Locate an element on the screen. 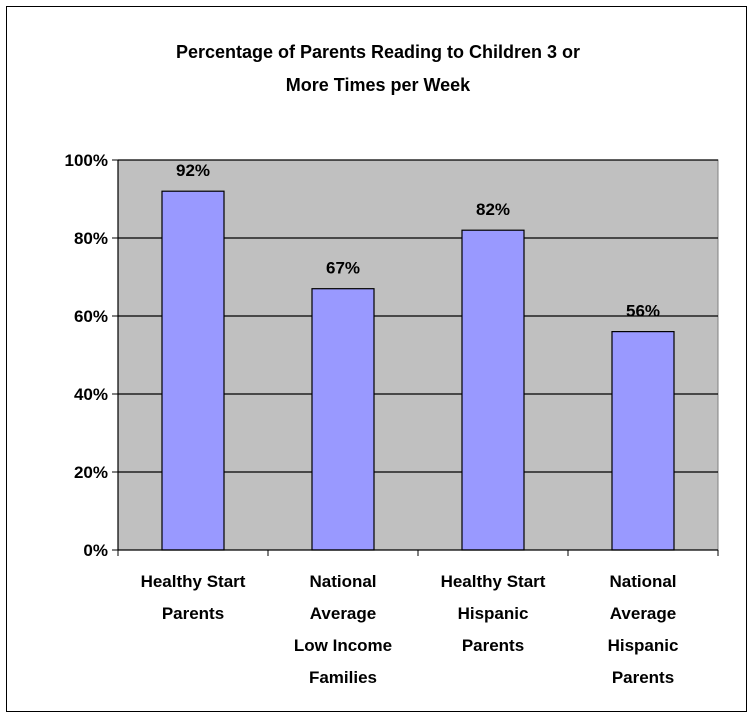 The width and height of the screenshot is (756, 719). y-tick-label: 100% is located at coordinates (86, 160).